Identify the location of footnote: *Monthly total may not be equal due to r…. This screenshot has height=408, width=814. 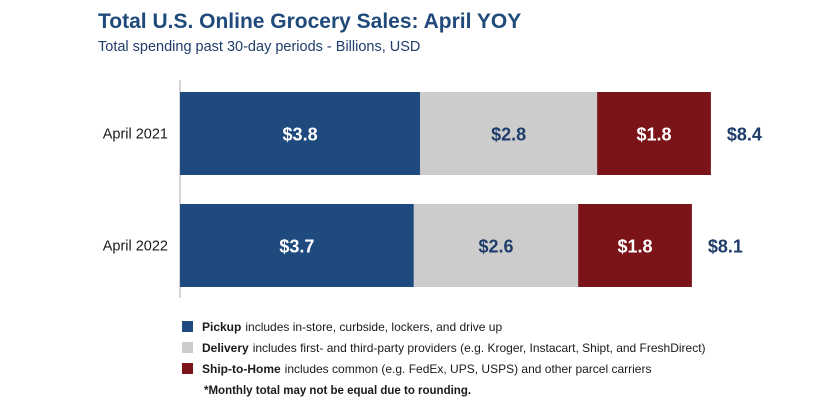
(338, 391).